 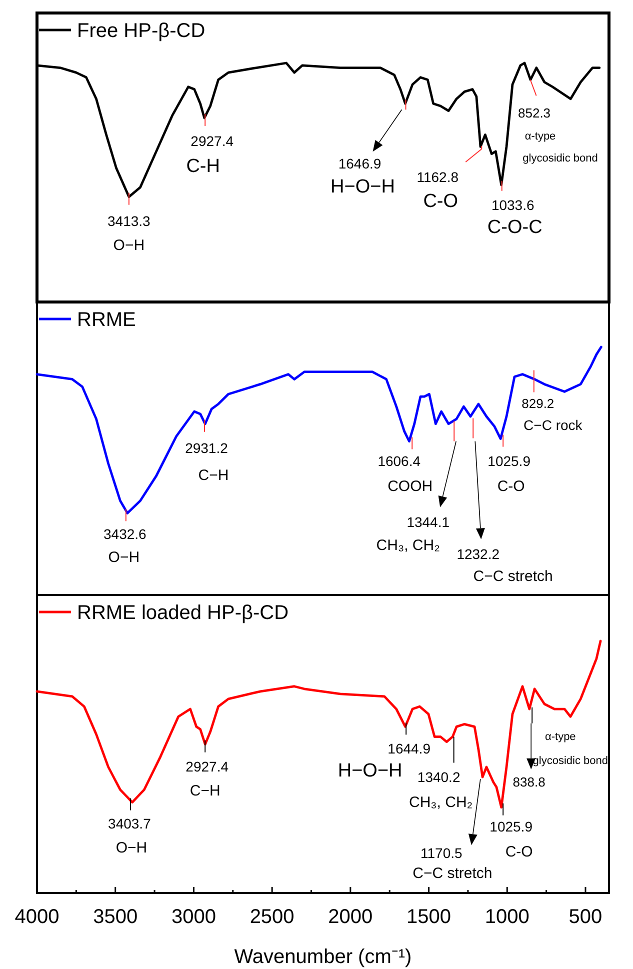 I want to click on annotation: 3413.3, so click(x=129, y=220).